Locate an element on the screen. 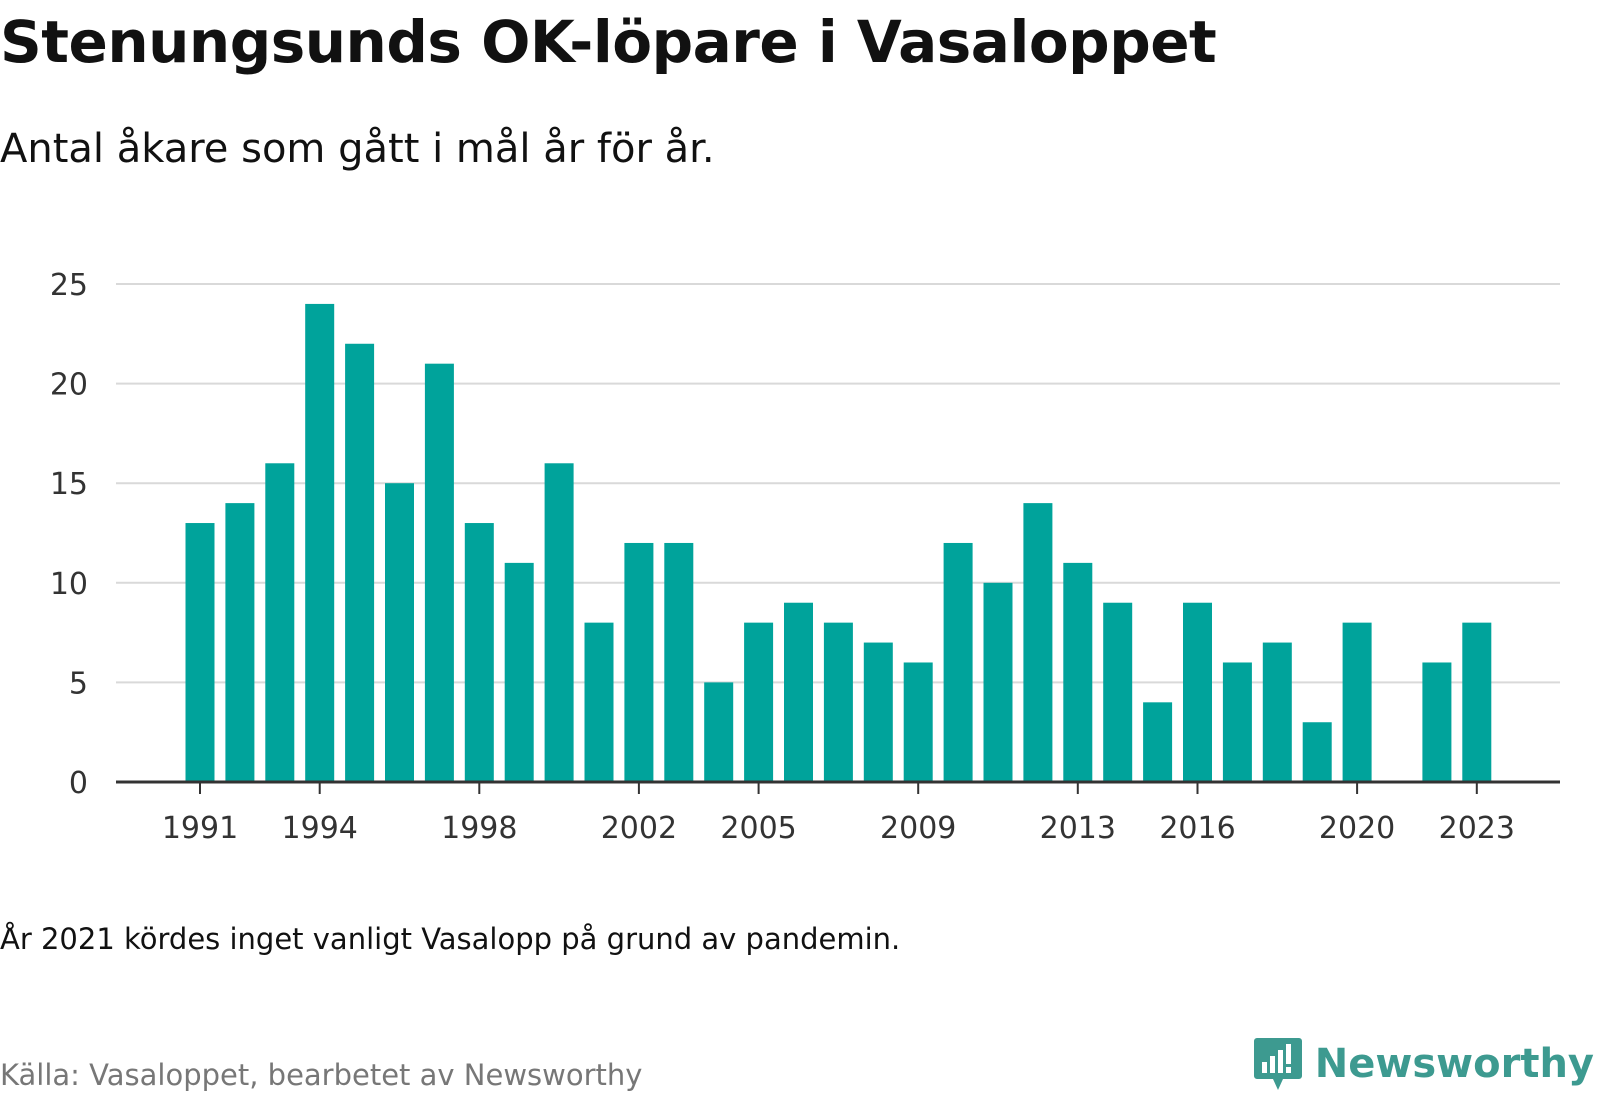 Image resolution: width=1600 pixels, height=1100 pixels. x-tick-label: 2002 is located at coordinates (639, 828).